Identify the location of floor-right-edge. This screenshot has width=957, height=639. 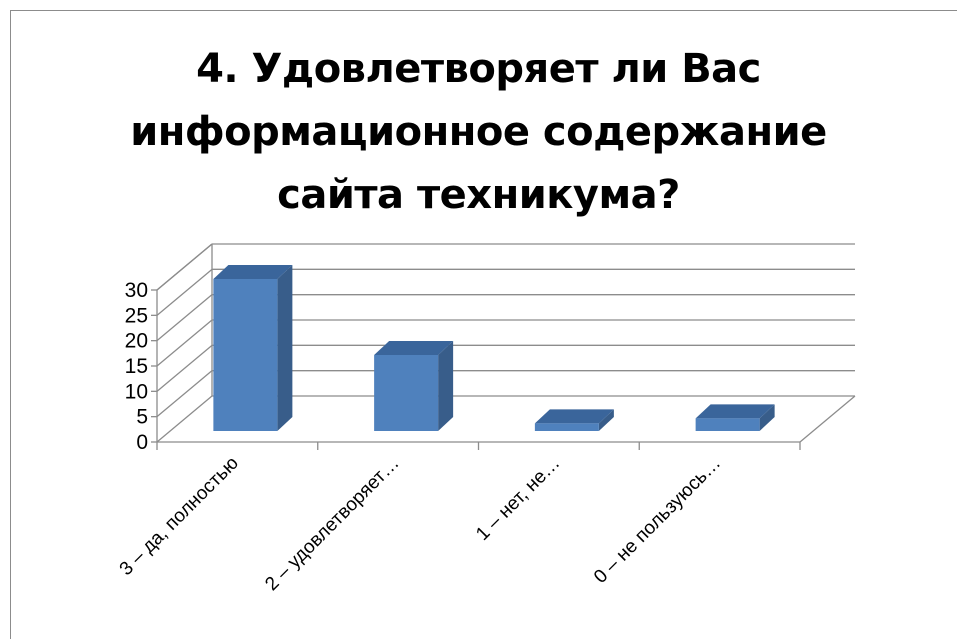
(827, 419).